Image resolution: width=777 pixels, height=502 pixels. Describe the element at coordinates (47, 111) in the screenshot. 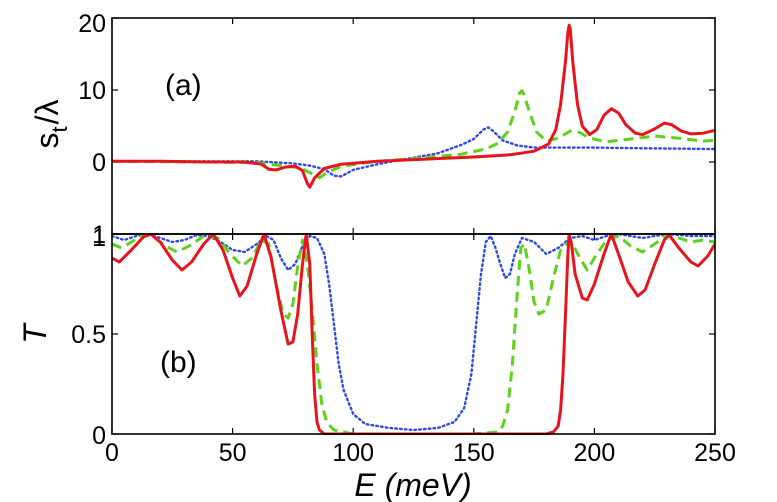

I see `panel-a-ylabel-tail: /λ` at that location.